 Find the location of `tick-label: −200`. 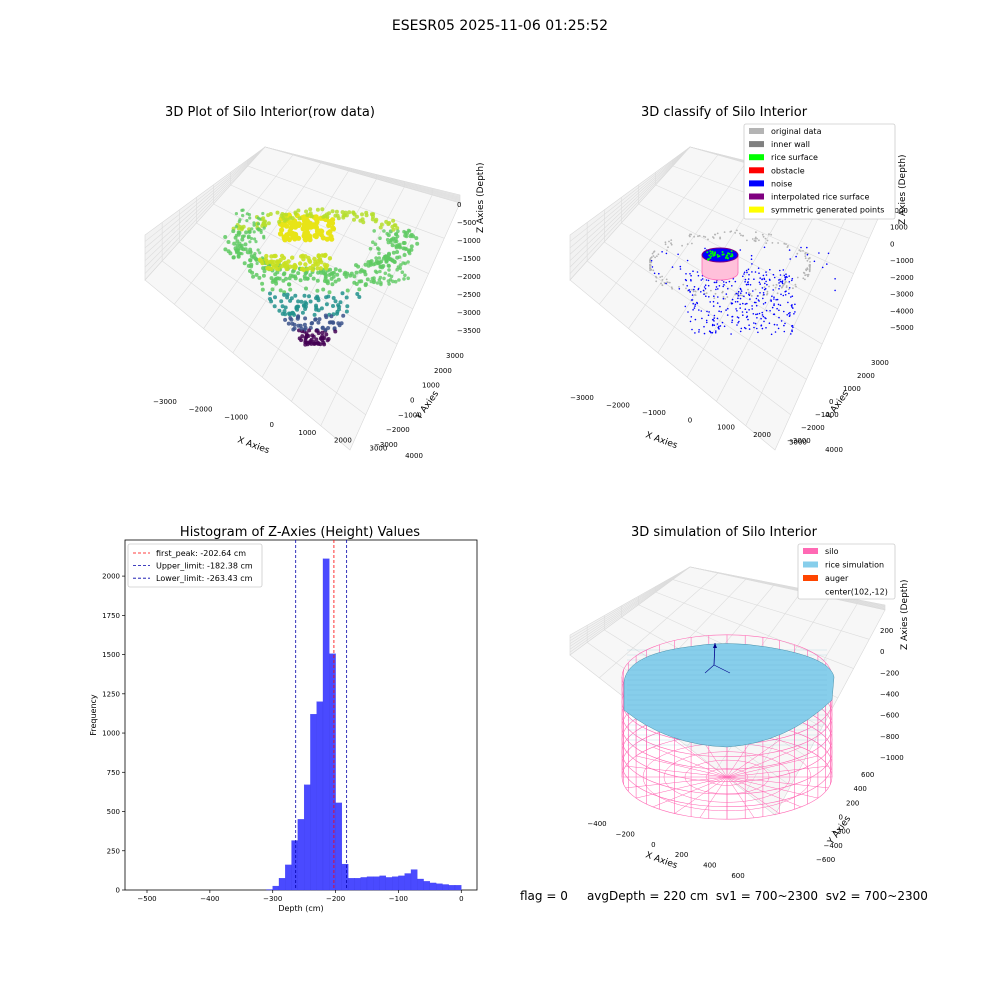

tick-label: −200 is located at coordinates (840, 832).